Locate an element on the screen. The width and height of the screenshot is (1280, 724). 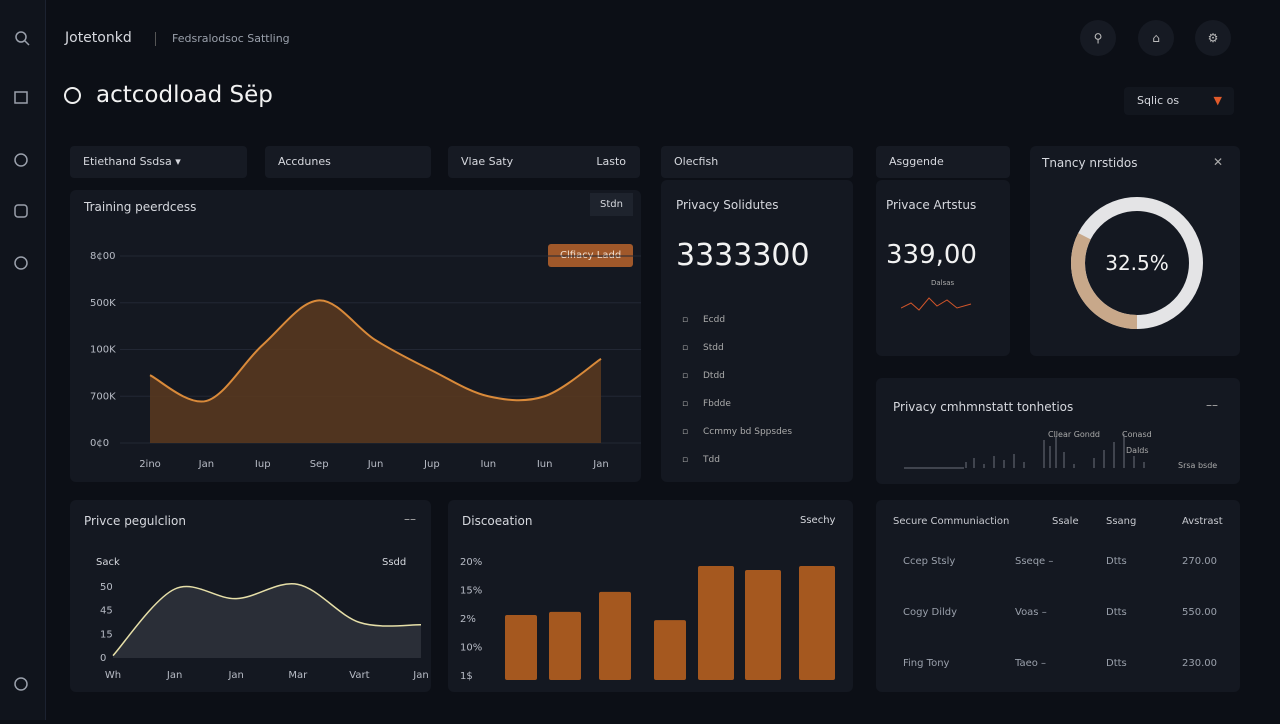
list-item: Tdd is located at coordinates (711, 460).